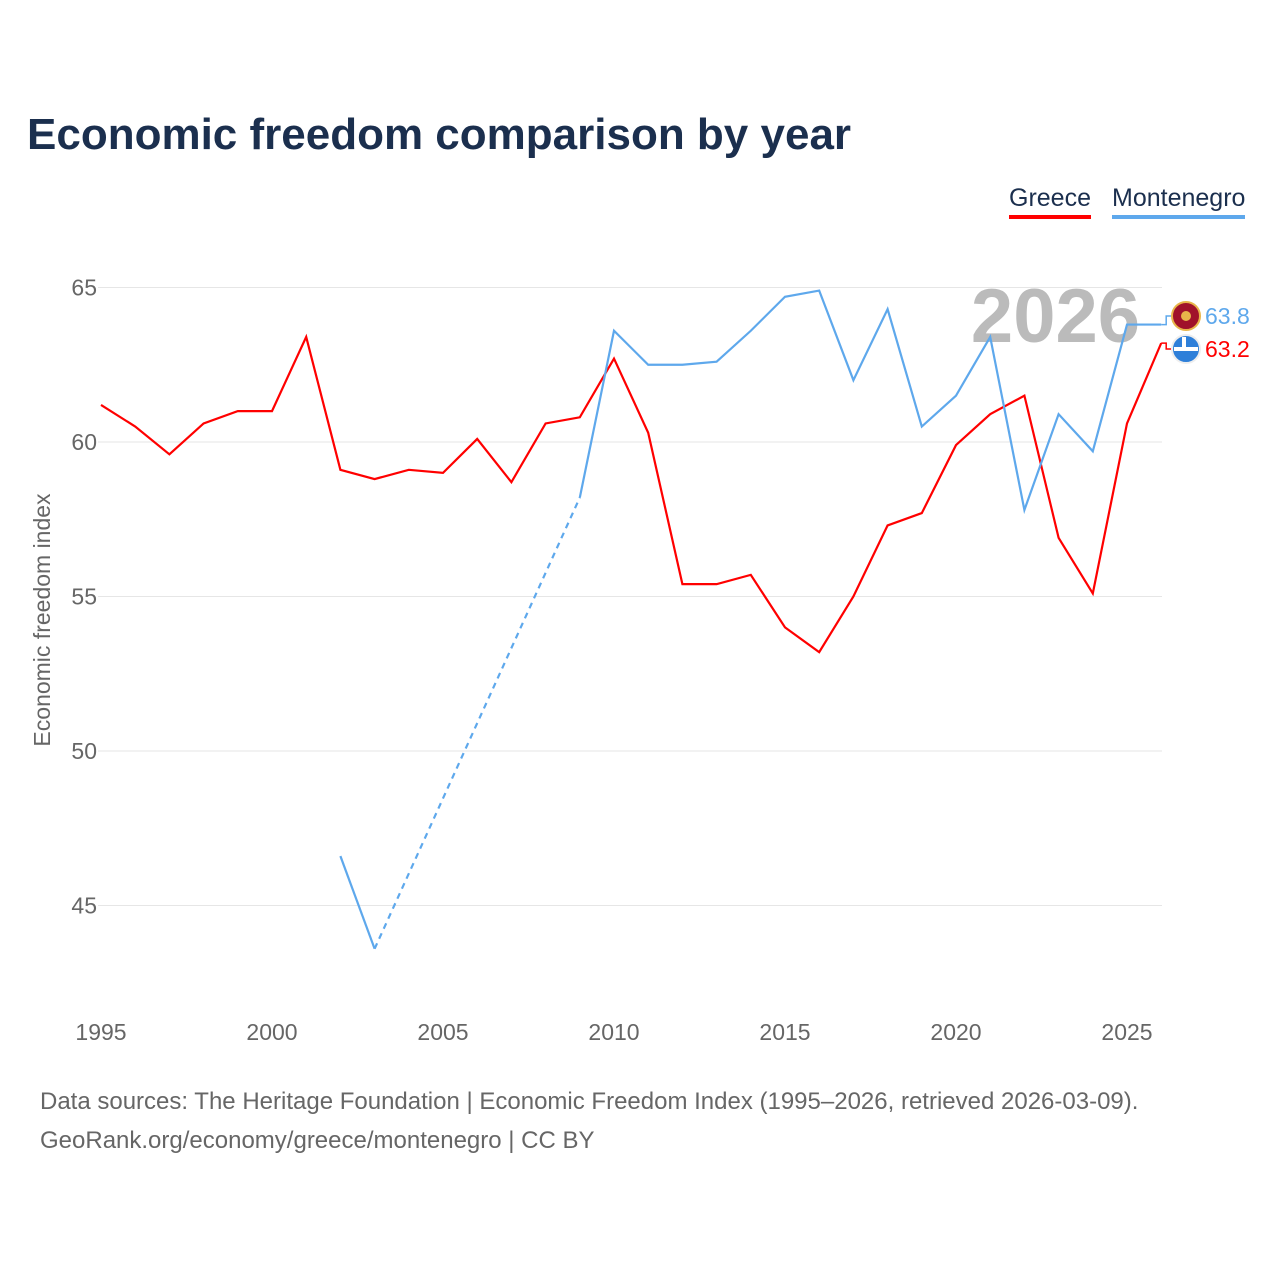  Describe the element at coordinates (1184, 343) in the screenshot. I see `flag-cross` at that location.